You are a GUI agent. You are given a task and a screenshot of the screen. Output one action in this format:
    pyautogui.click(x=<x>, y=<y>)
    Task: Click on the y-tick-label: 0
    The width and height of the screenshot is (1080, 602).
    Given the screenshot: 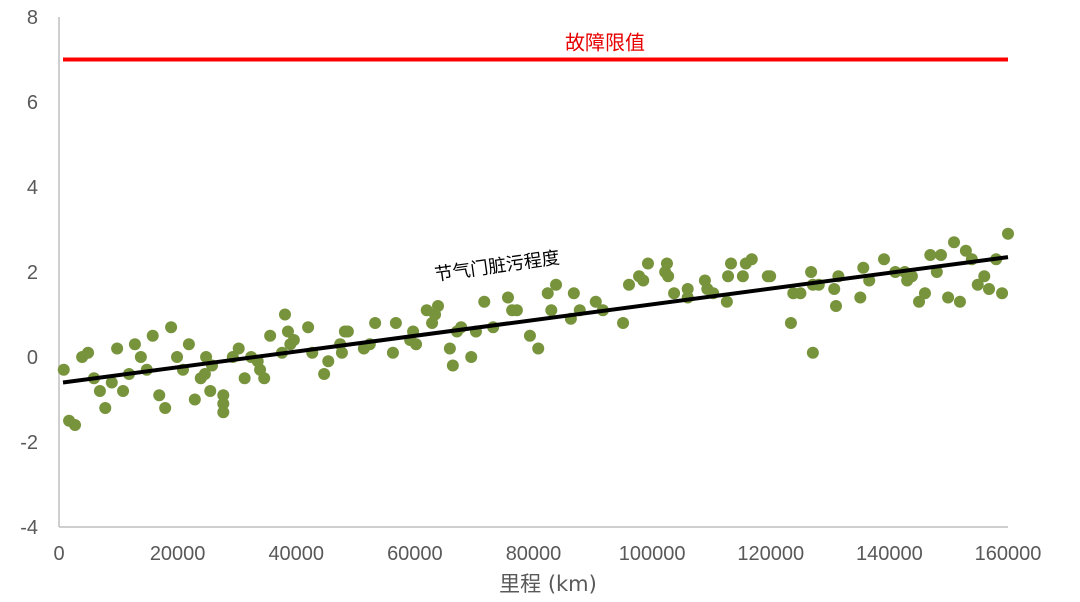 What is the action you would take?
    pyautogui.click(x=32, y=358)
    